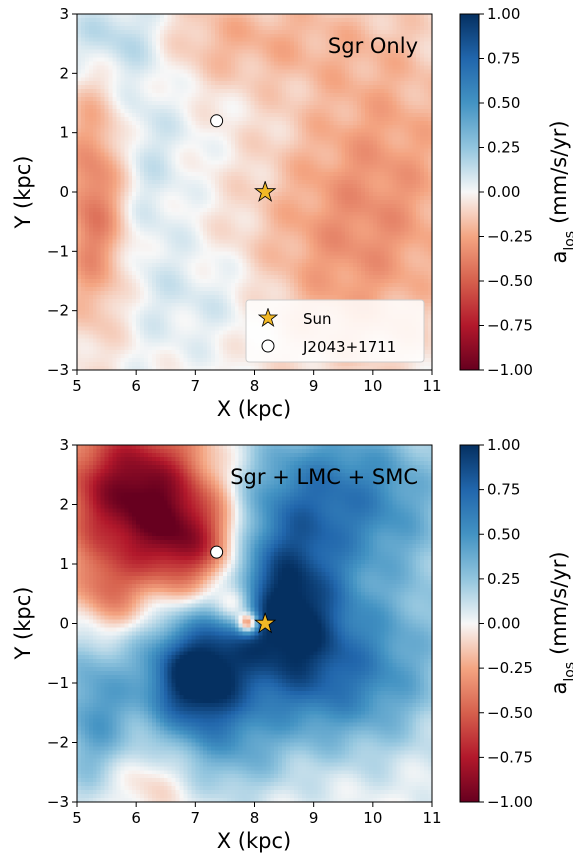  What do you see at coordinates (324, 477) in the screenshot?
I see `panel-title: Sgr + LMC + SMC` at bounding box center [324, 477].